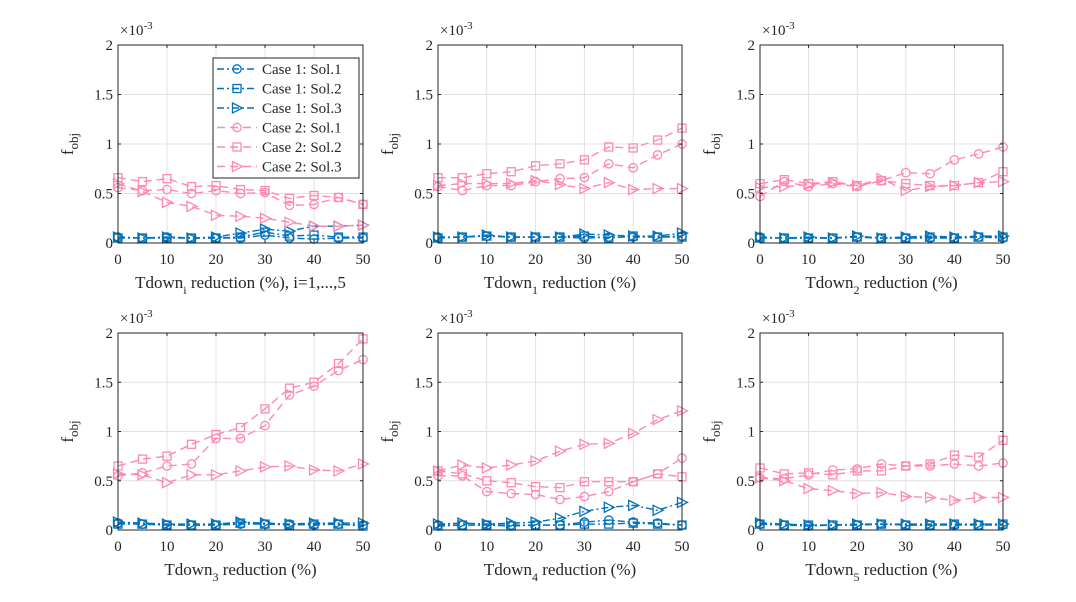 The image size is (1076, 602). Describe the element at coordinates (302, 129) in the screenshot. I see `legend-label: Case 2: Sol.1` at that location.